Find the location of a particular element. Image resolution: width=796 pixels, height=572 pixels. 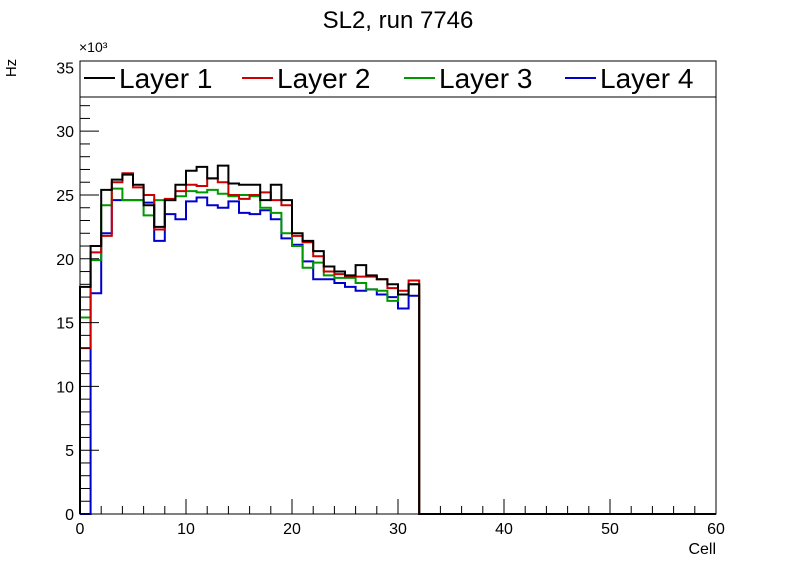

legend-label-4: Layer 4 is located at coordinates (646, 78).